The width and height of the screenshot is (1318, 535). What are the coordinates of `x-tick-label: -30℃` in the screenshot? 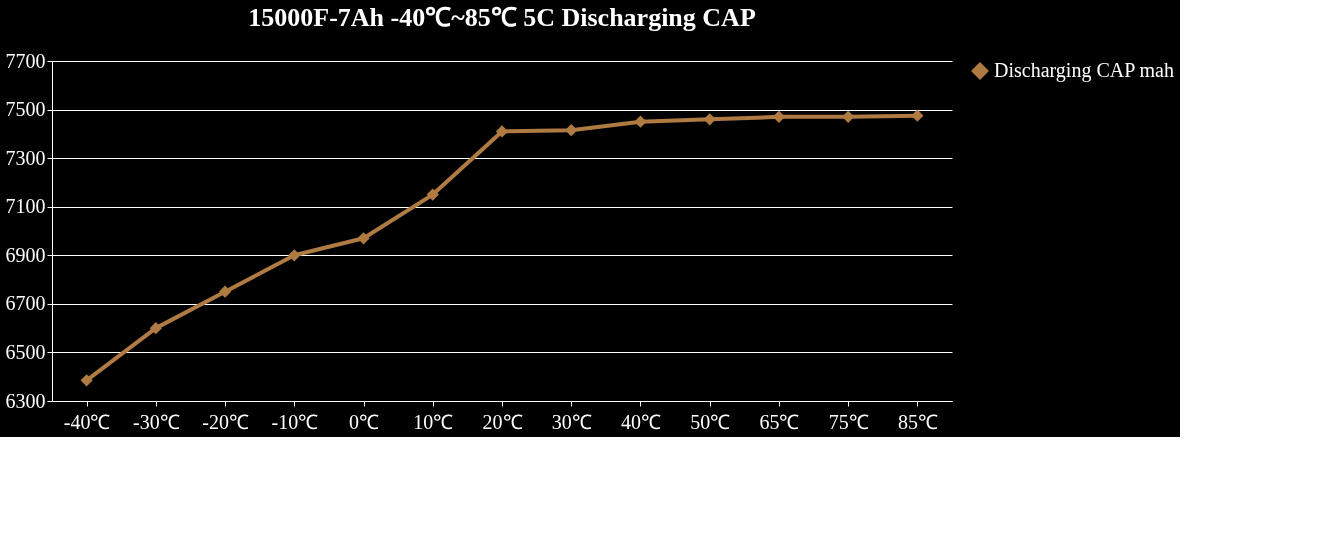 It's located at (156, 421).